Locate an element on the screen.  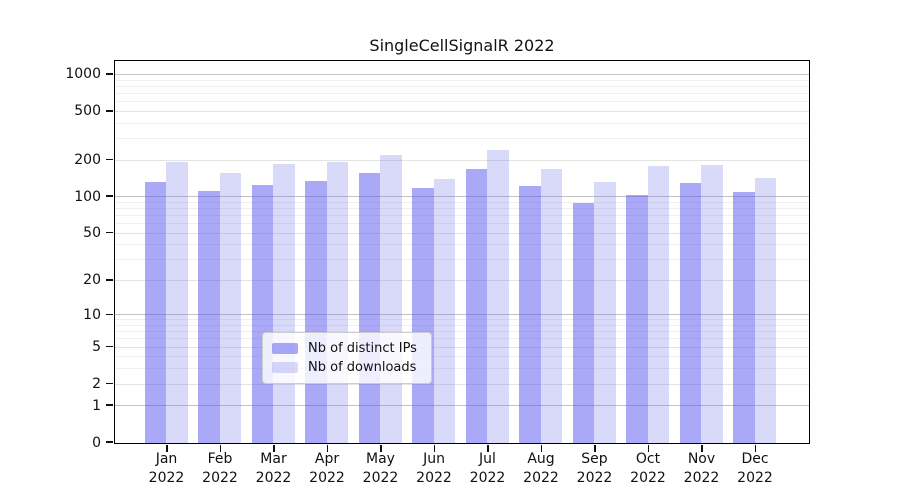
y-axis-tick-label-50: 50 is located at coordinates (92, 233).